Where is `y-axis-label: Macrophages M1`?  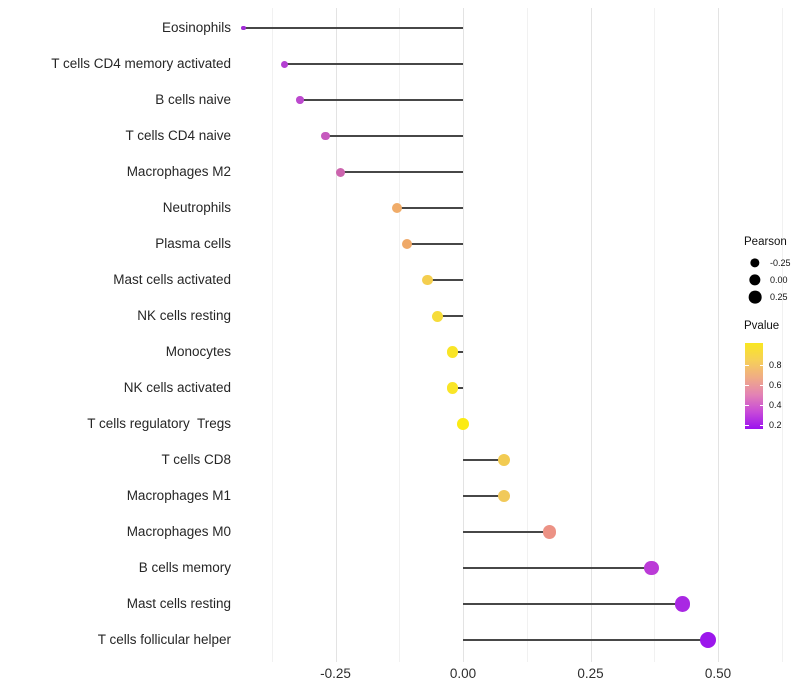
y-axis-label: Macrophages M1 is located at coordinates (178, 495).